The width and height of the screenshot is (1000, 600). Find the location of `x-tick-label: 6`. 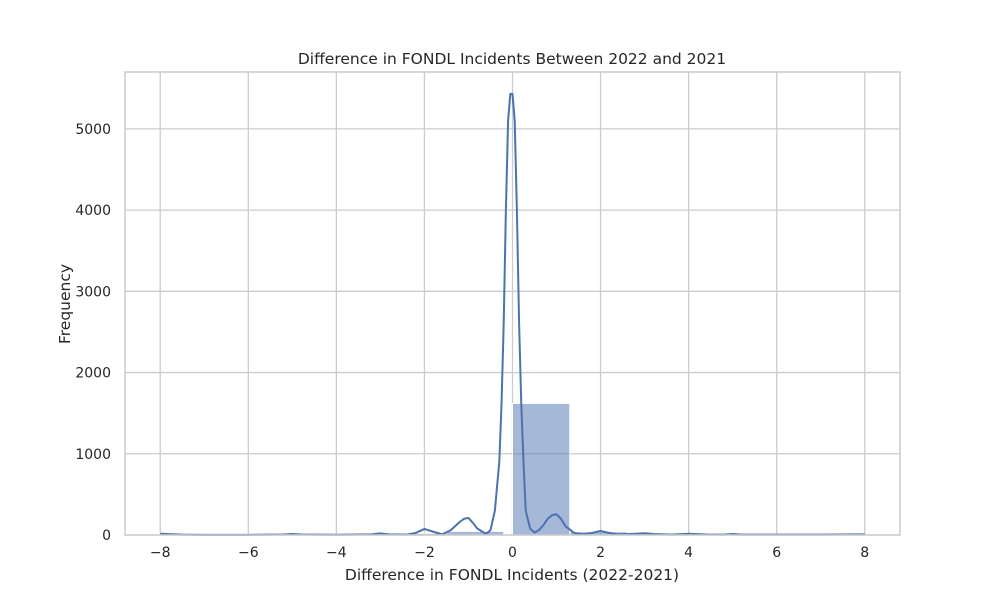

x-tick-label: 6 is located at coordinates (776, 553).